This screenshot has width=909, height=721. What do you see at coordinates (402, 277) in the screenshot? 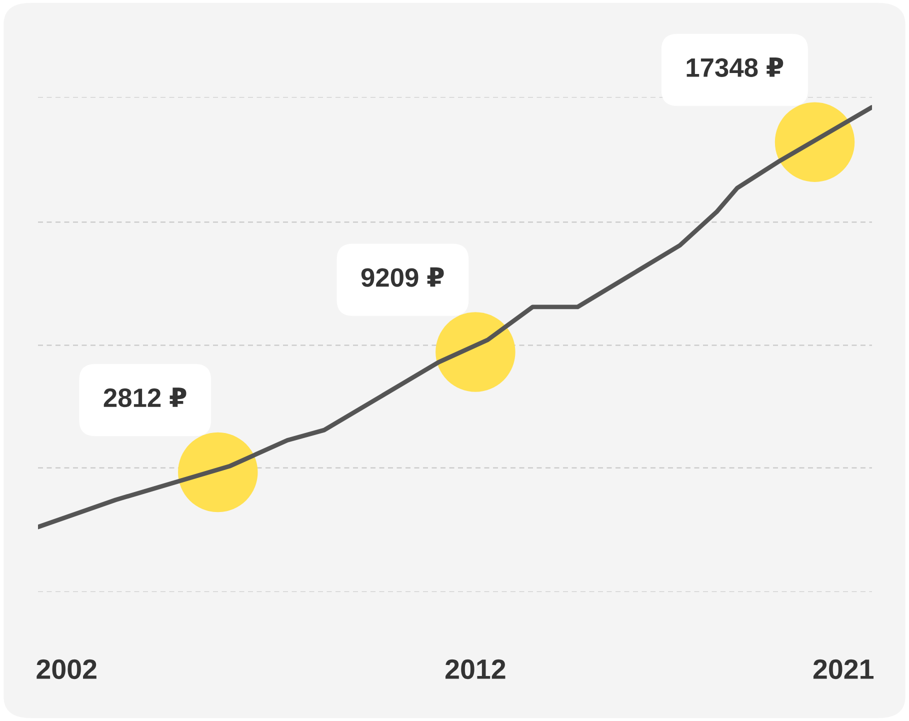
I see `annotation: 9209 ₽` at bounding box center [402, 277].